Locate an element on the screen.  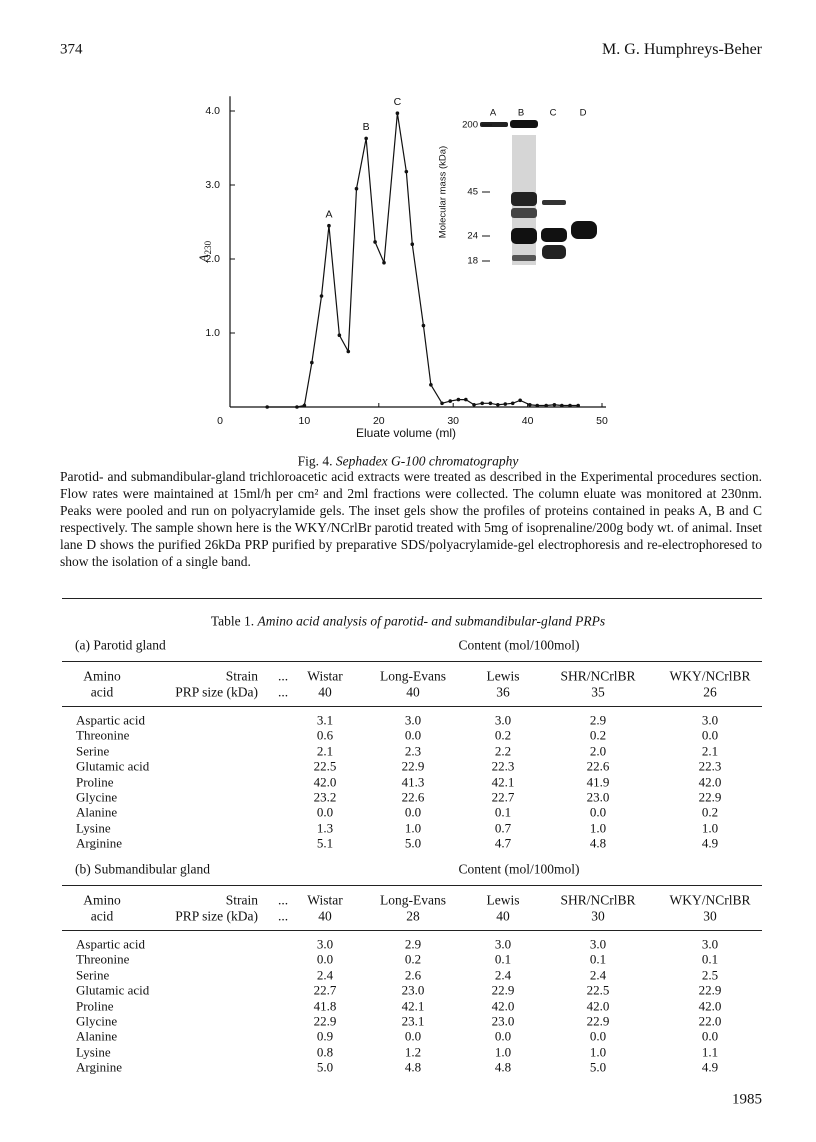
table-cell: 23.2 is located at coordinates (325, 797).